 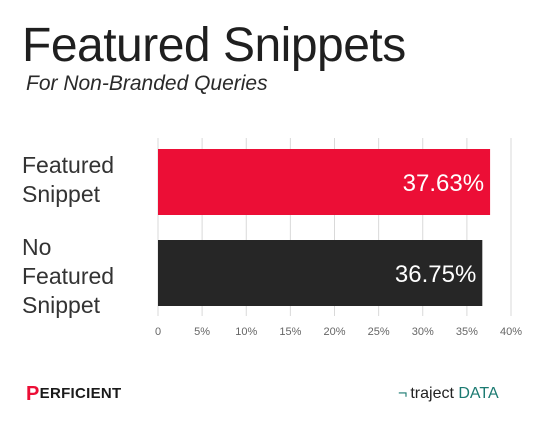 What do you see at coordinates (202, 332) in the screenshot?
I see `x-tick-label-1: 5%` at bounding box center [202, 332].